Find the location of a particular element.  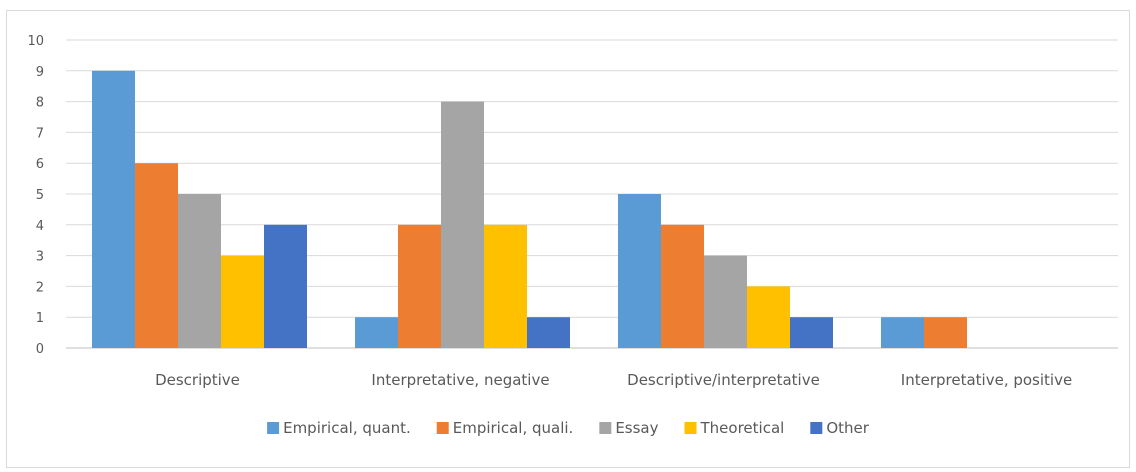

legend-item: Empirical, quant. is located at coordinates (339, 428).